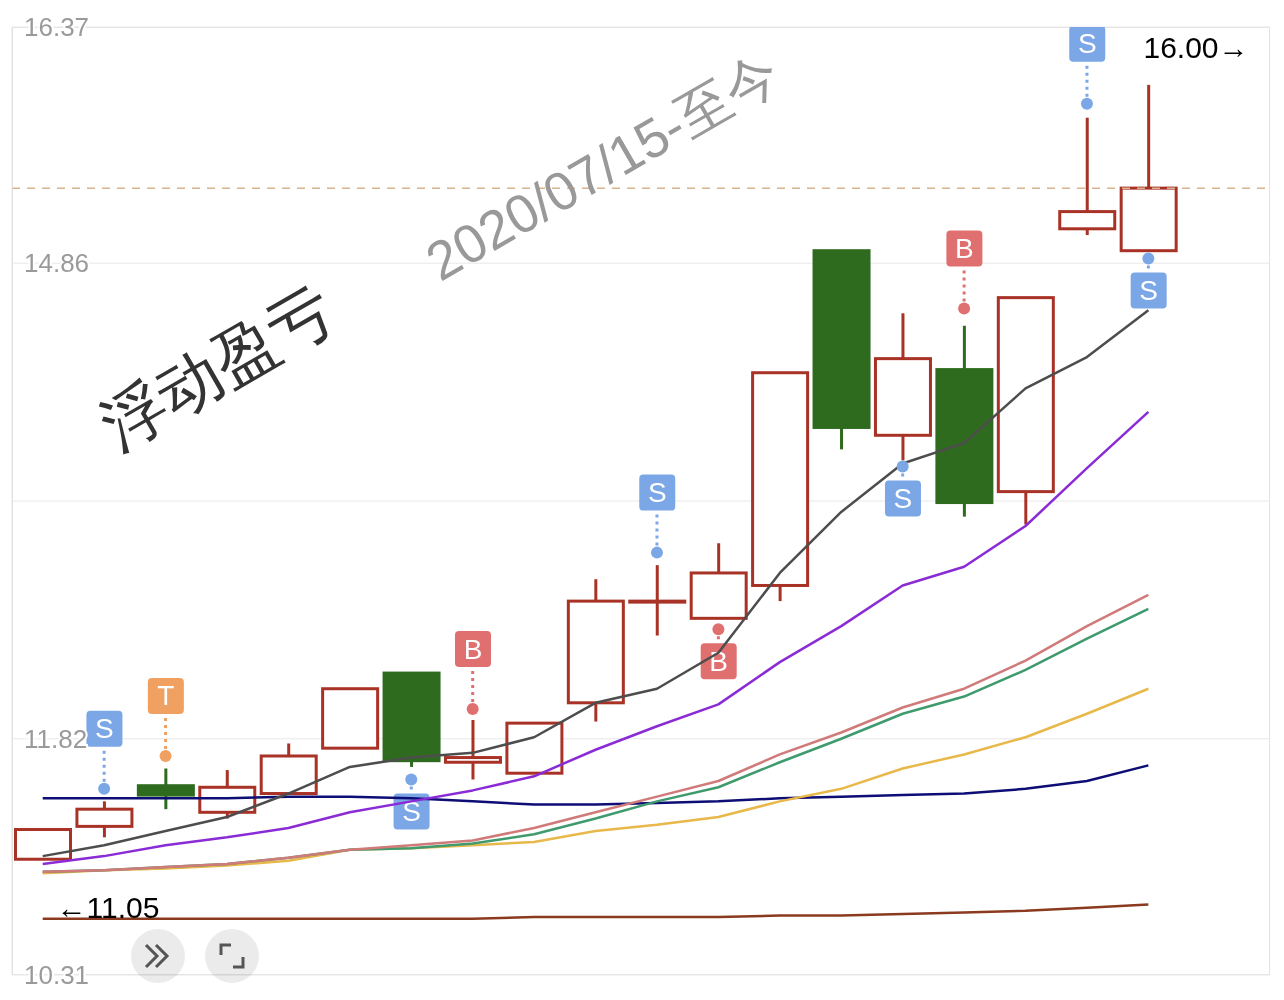 The height and width of the screenshot is (1000, 1284). What do you see at coordinates (108, 908) in the screenshot?
I see `annotation: ←11.05` at bounding box center [108, 908].